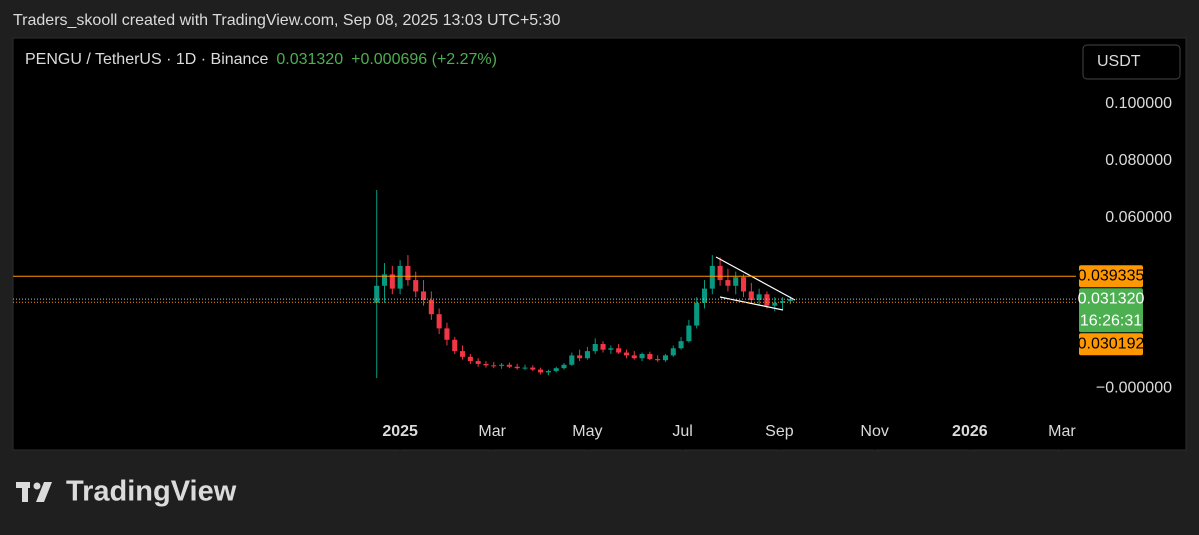 The width and height of the screenshot is (1199, 535). What do you see at coordinates (151, 492) in the screenshot?
I see `brand: TradingView` at bounding box center [151, 492].